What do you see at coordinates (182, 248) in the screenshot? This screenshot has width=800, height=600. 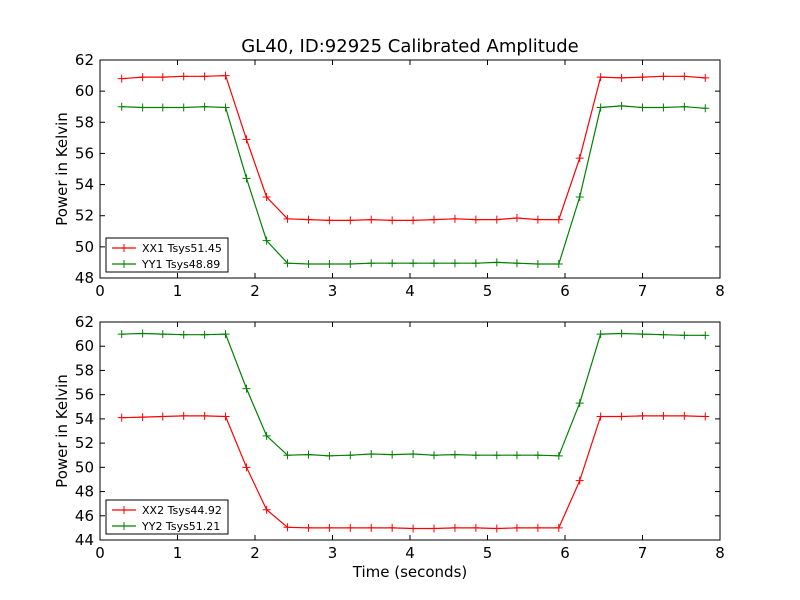 I see `legend-label: XX1 Tsys51.45` at bounding box center [182, 248].